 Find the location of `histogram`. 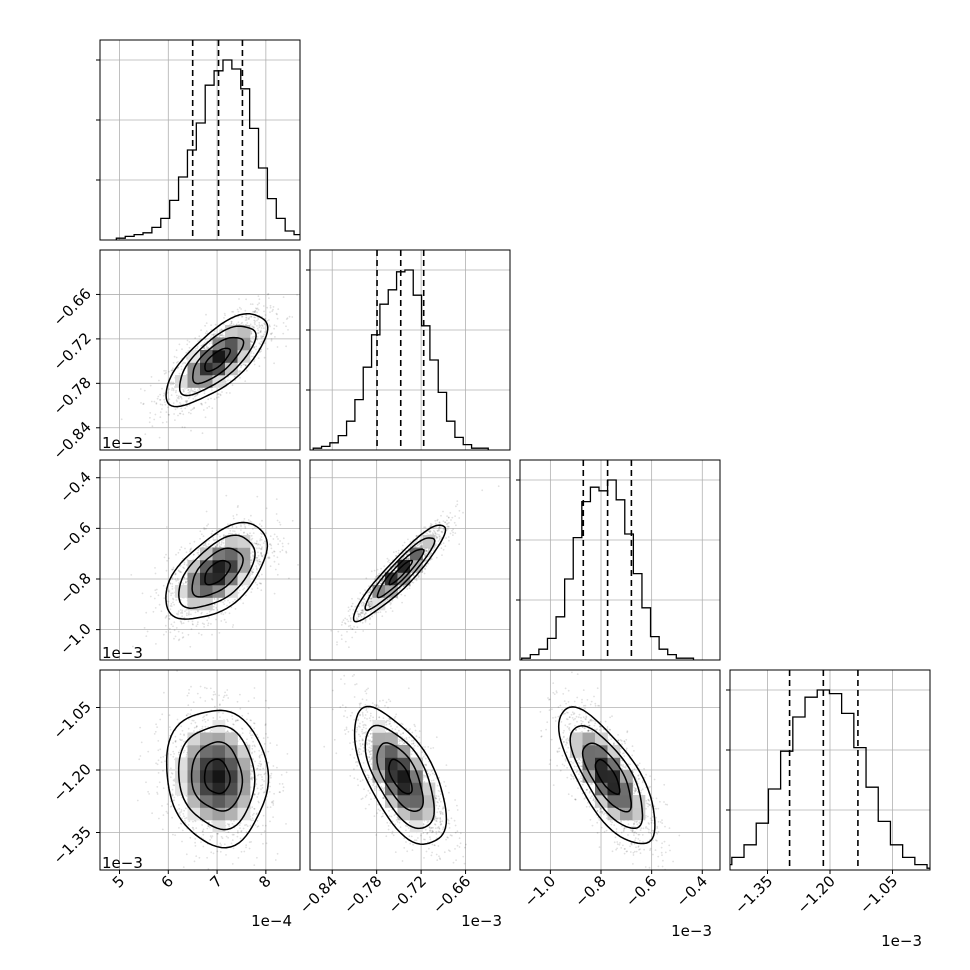

histogram is located at coordinates (207, 149).